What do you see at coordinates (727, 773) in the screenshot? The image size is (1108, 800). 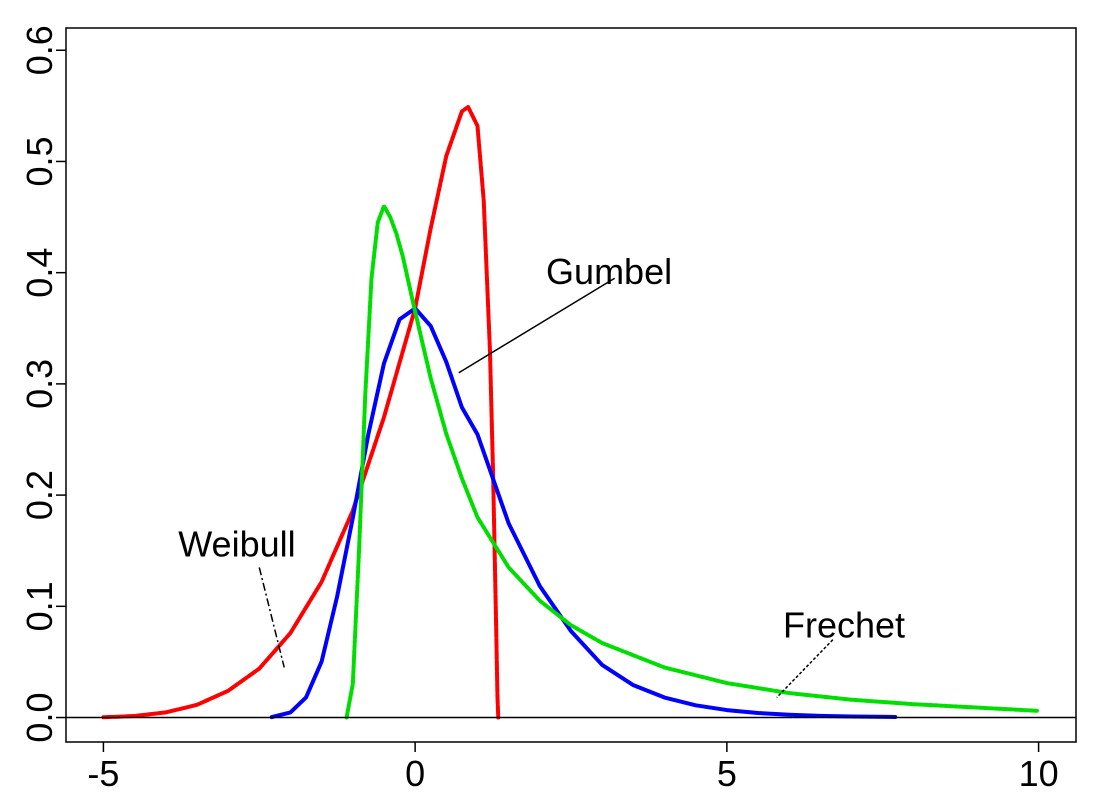 I see `x-tick-label: 5` at bounding box center [727, 773].